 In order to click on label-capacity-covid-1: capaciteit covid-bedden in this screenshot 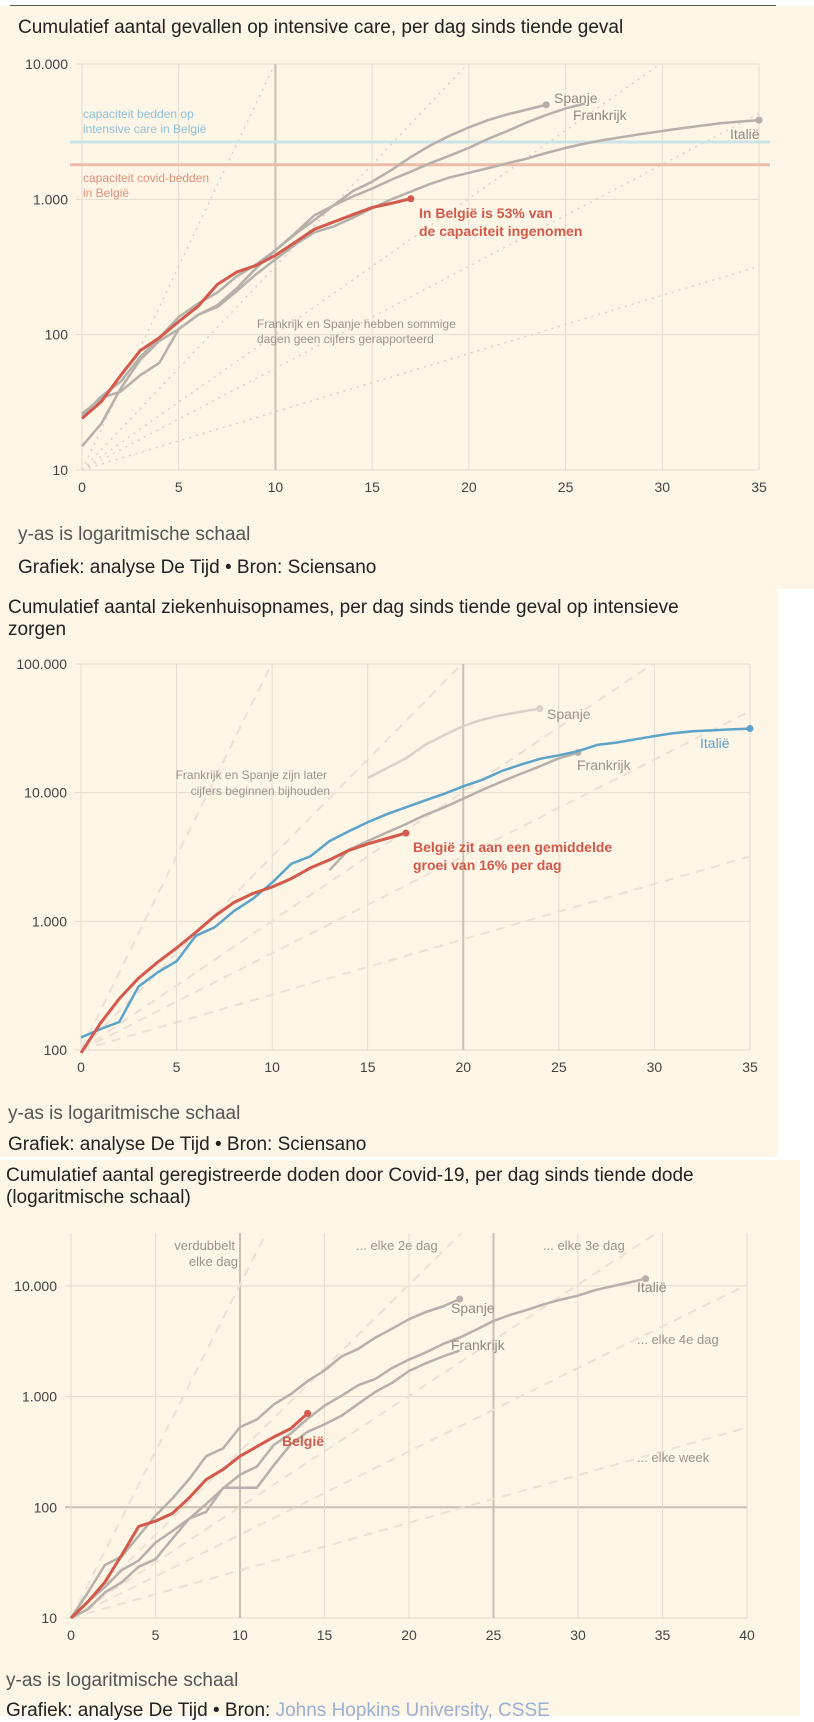, I will do `click(146, 178)`.